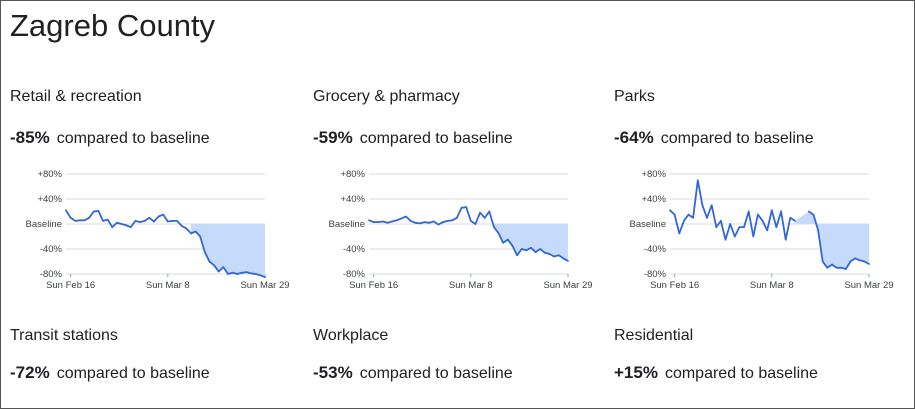 Image resolution: width=915 pixels, height=409 pixels. Describe the element at coordinates (737, 138) in the screenshot. I see `compared-text: compared to baseline` at that location.